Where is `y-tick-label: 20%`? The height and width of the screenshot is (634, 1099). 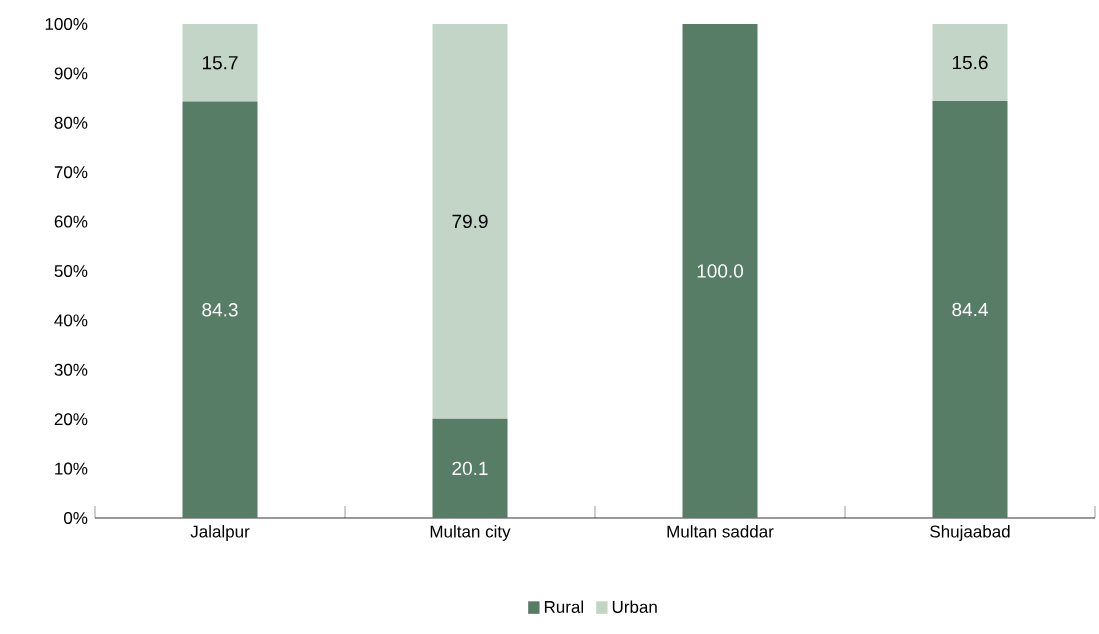 y-tick-label: 20% is located at coordinates (71, 419).